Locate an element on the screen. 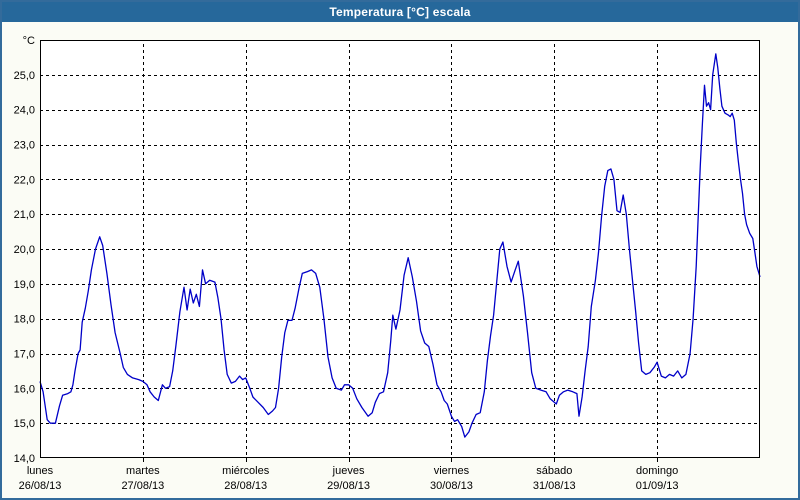  svg-text: domingo is located at coordinates (657, 471).